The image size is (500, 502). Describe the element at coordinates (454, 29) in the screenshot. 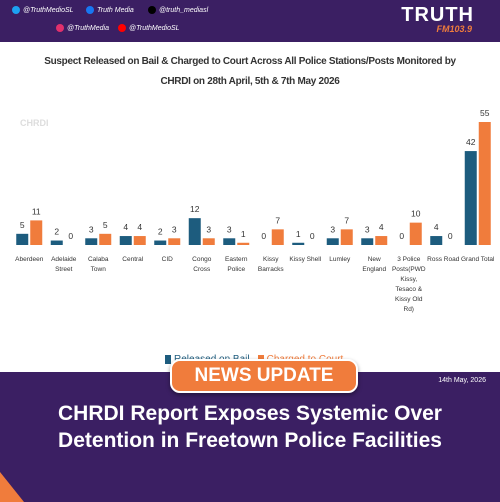

I see `station: FM103.9` at that location.